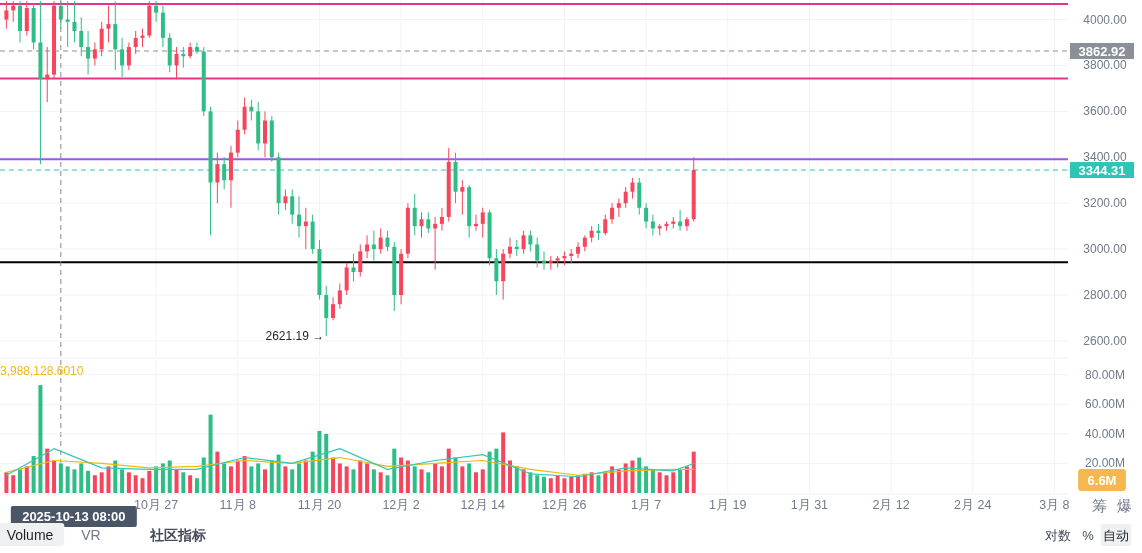 The height and width of the screenshot is (553, 1142). I want to click on x-tick-label: 1月 7, so click(646, 505).